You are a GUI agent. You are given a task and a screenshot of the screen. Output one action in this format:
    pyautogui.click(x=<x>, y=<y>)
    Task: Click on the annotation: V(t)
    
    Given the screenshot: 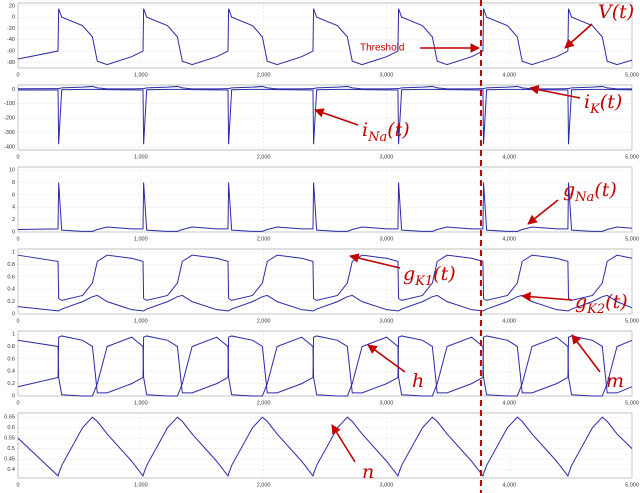 What is the action you would take?
    pyautogui.click(x=616, y=12)
    